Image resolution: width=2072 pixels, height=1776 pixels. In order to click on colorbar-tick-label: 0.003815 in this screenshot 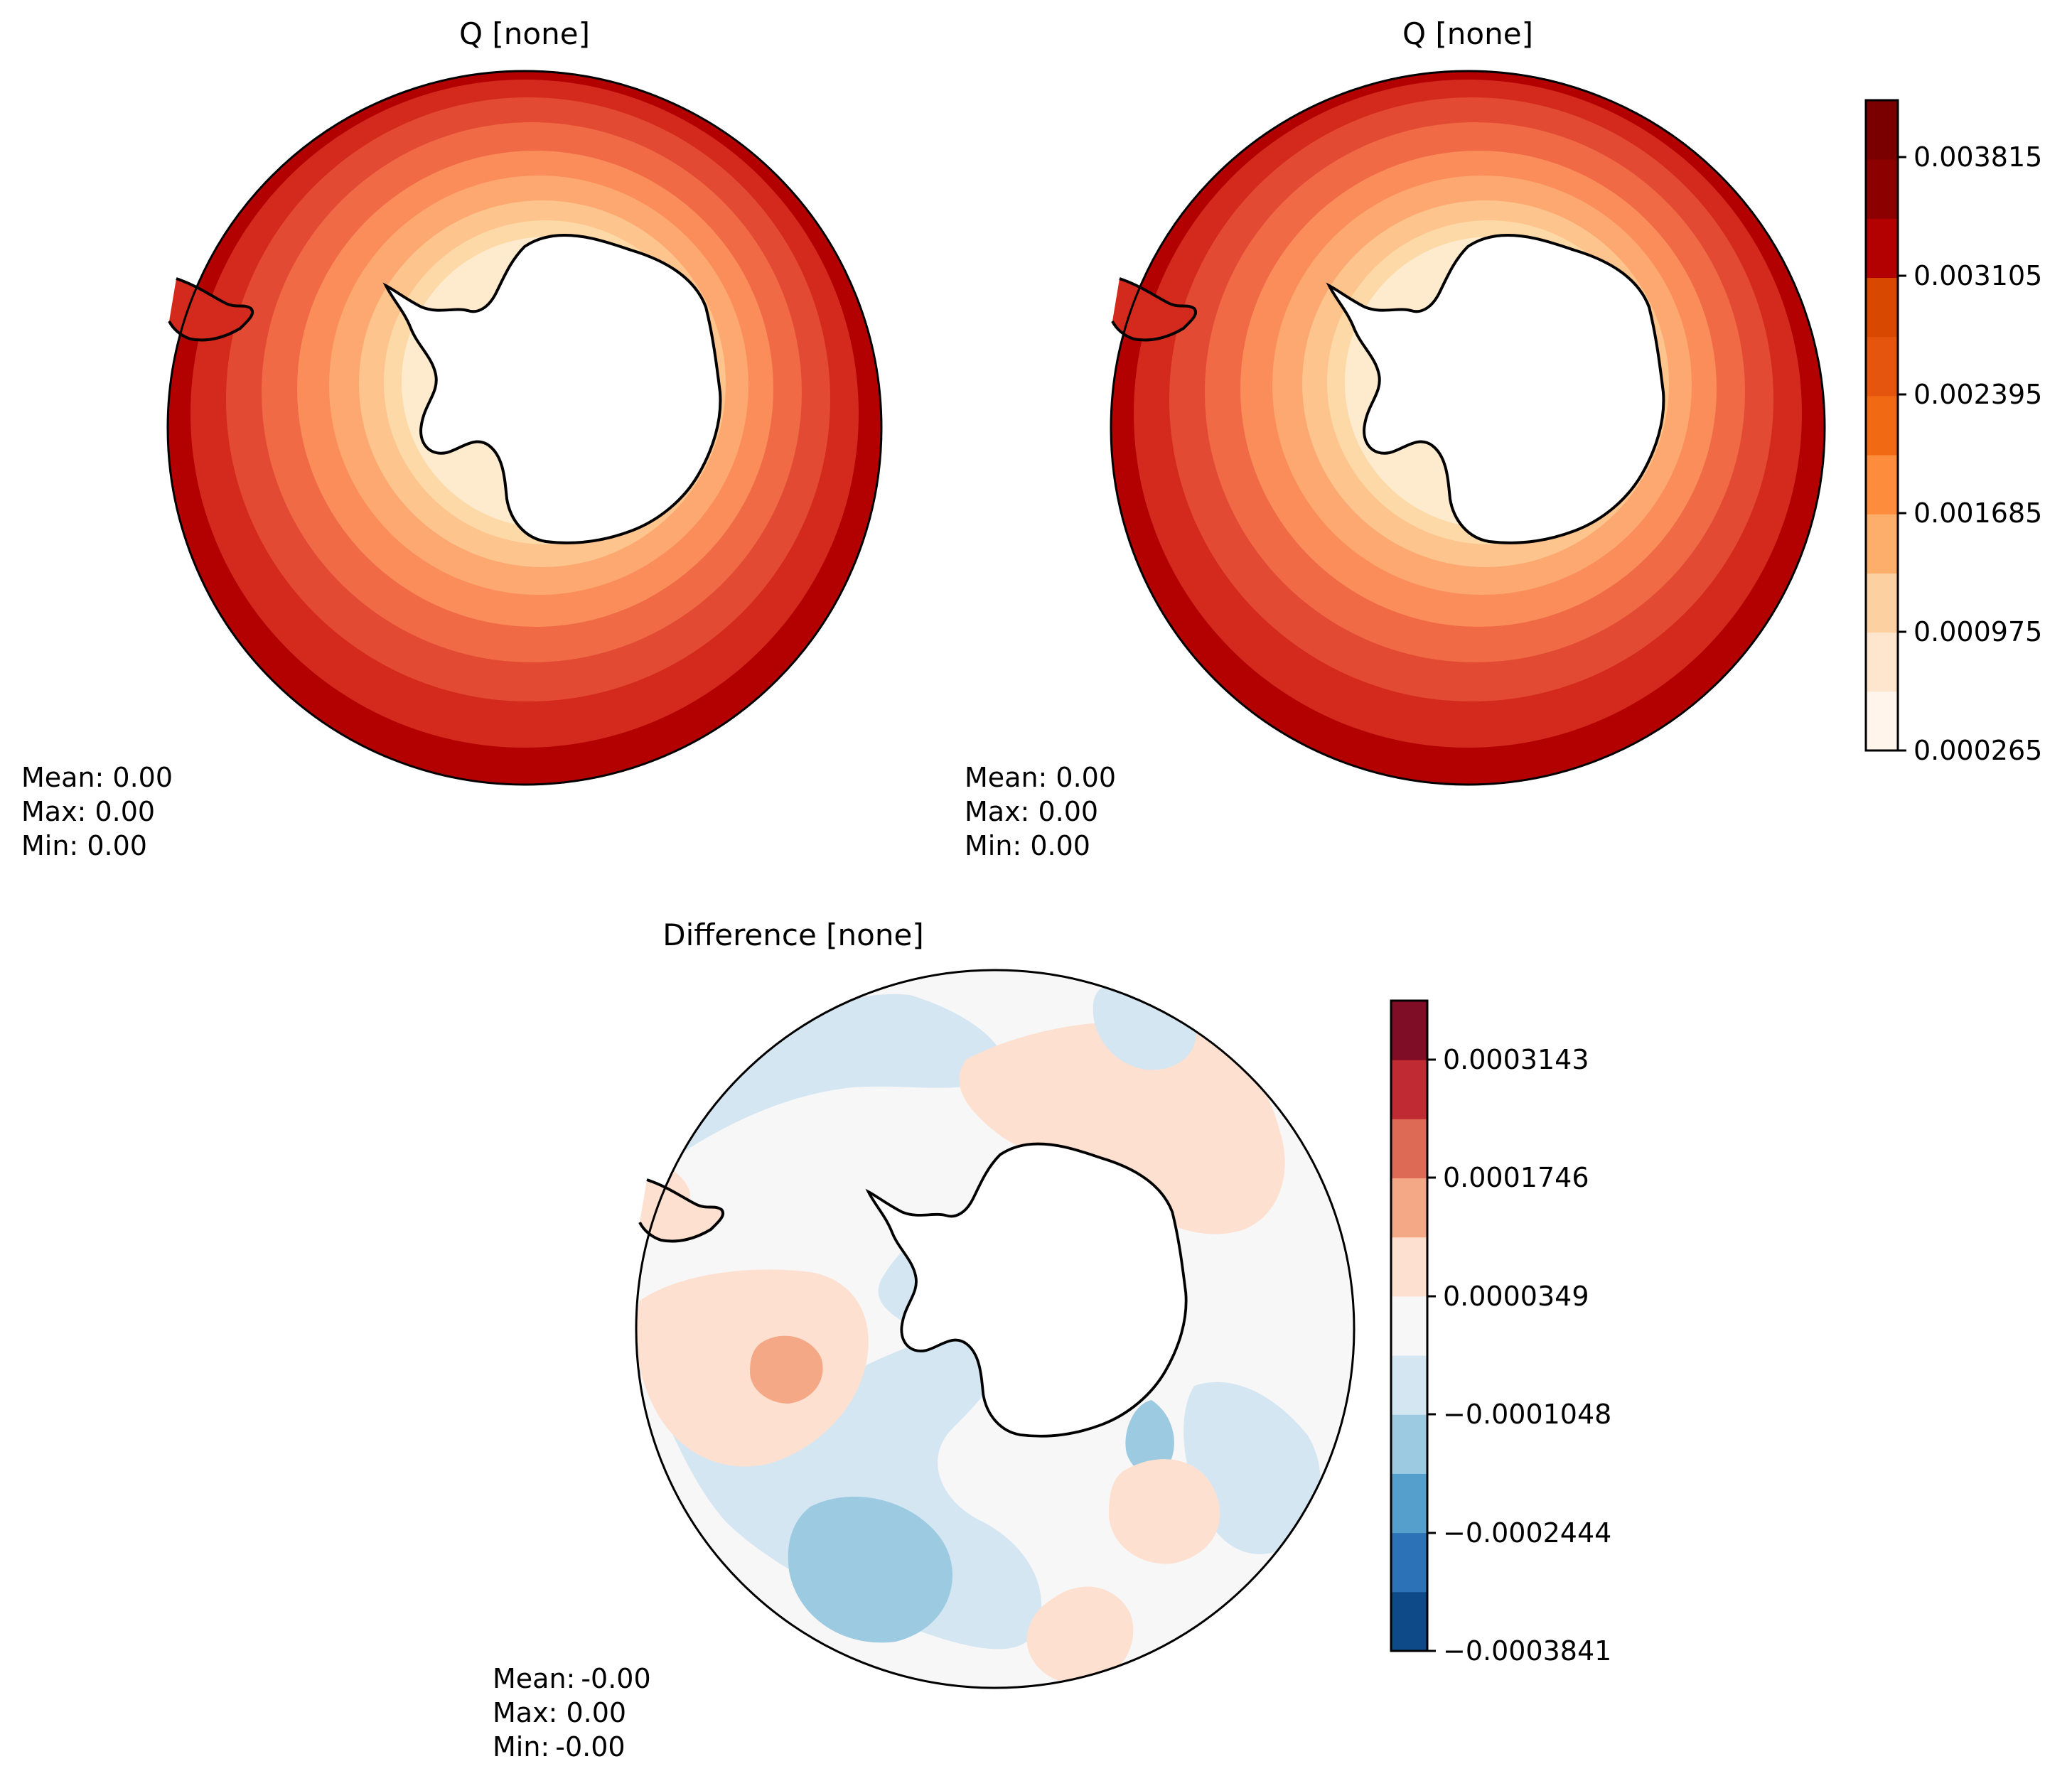, I will do `click(1978, 157)`.